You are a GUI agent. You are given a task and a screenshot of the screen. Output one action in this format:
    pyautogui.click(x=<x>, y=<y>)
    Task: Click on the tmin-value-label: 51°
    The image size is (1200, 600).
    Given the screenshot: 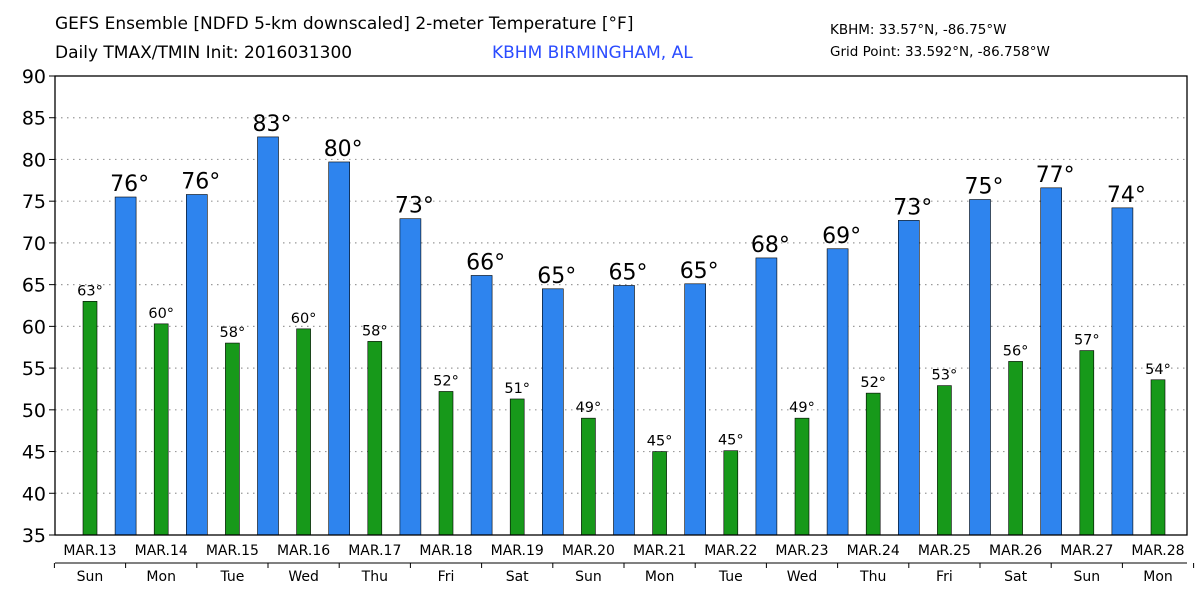 What is the action you would take?
    pyautogui.click(x=517, y=389)
    